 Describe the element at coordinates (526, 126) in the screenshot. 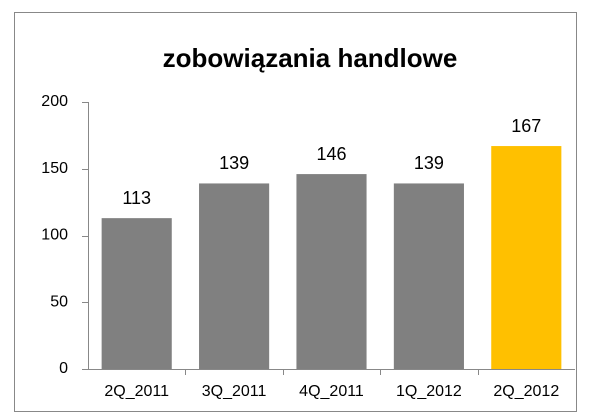

I see `data-label: 167` at that location.